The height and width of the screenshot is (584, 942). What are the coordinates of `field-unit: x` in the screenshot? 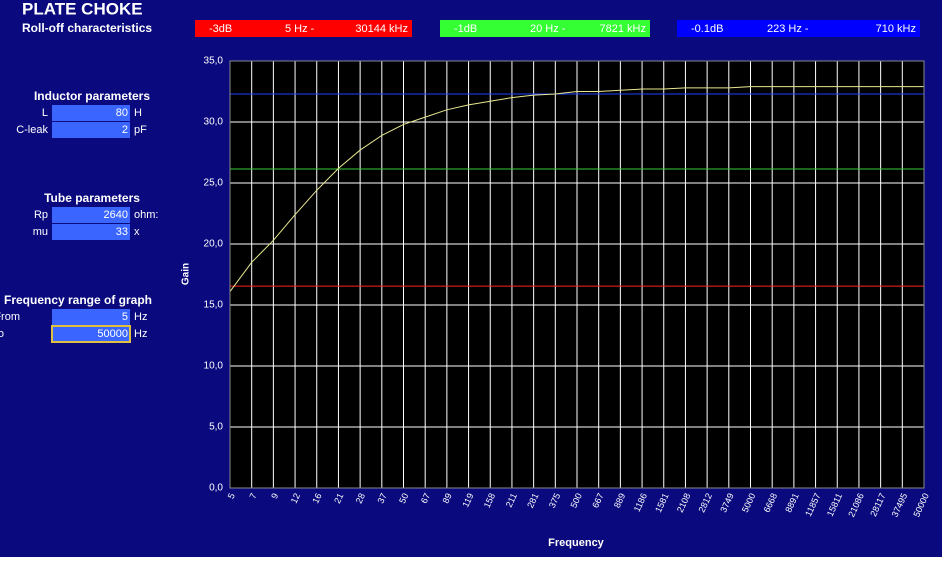 It's located at (137, 232).